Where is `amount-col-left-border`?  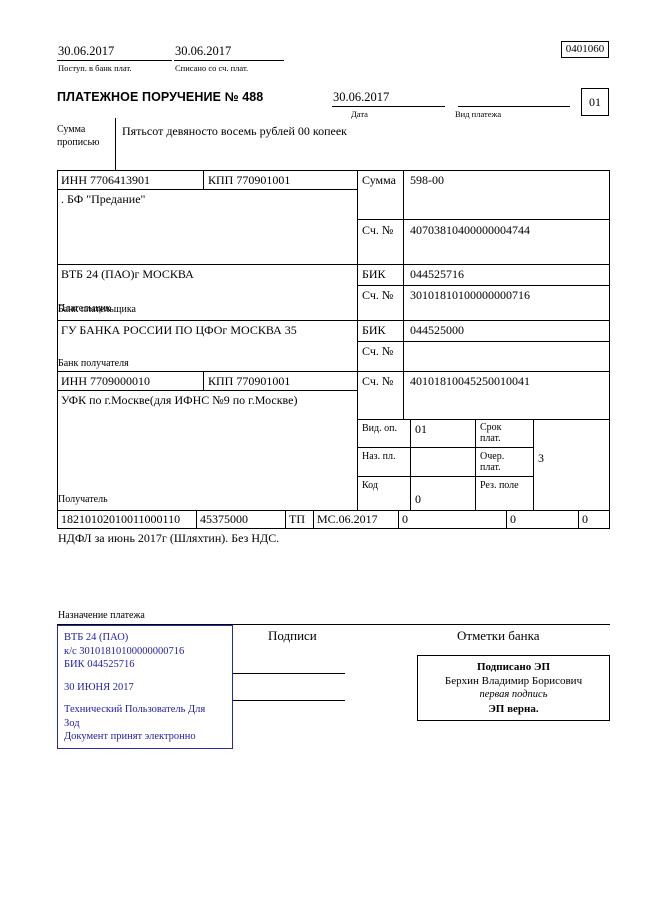 amount-col-left-border is located at coordinates (357, 245).